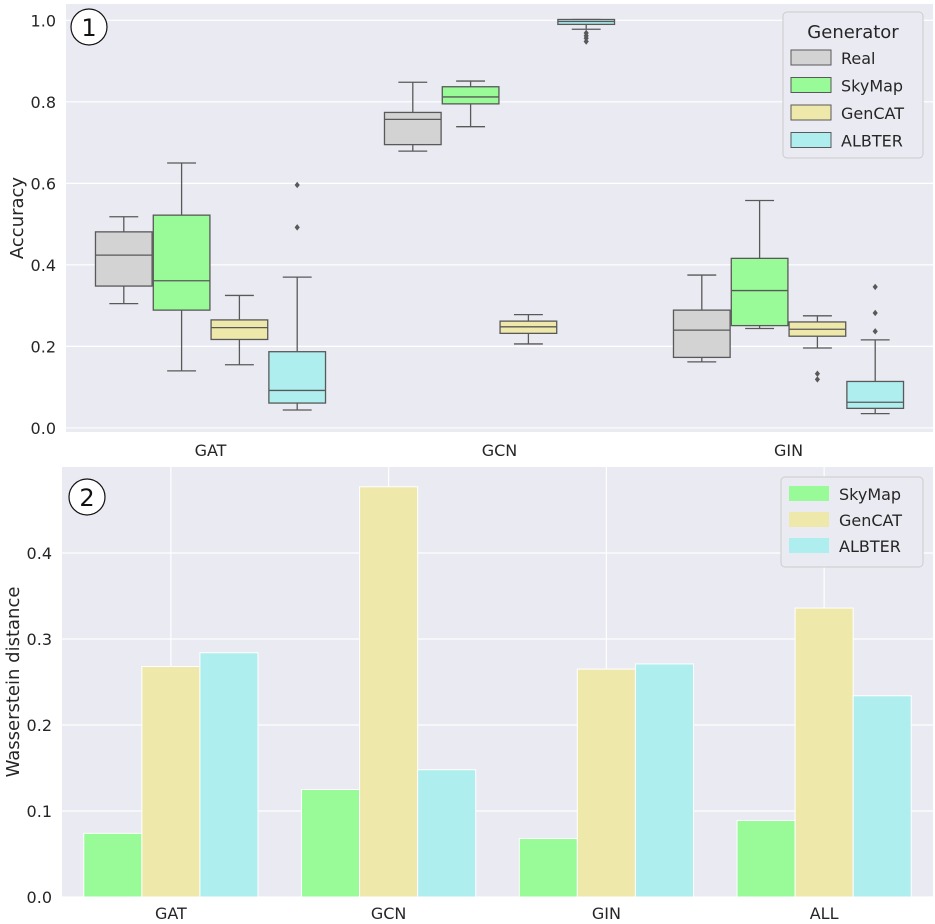 Image resolution: width=935 pixels, height=924 pixels. What do you see at coordinates (13, 682) in the screenshot?
I see `y-axis-label: Wasserstein distance` at bounding box center [13, 682].